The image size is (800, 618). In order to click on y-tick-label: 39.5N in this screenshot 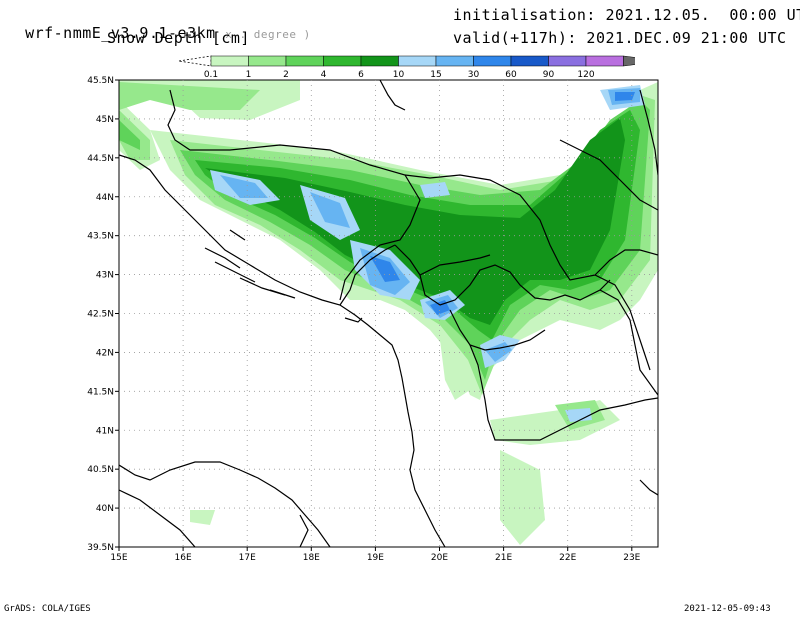, I will do `click(100, 548)`.